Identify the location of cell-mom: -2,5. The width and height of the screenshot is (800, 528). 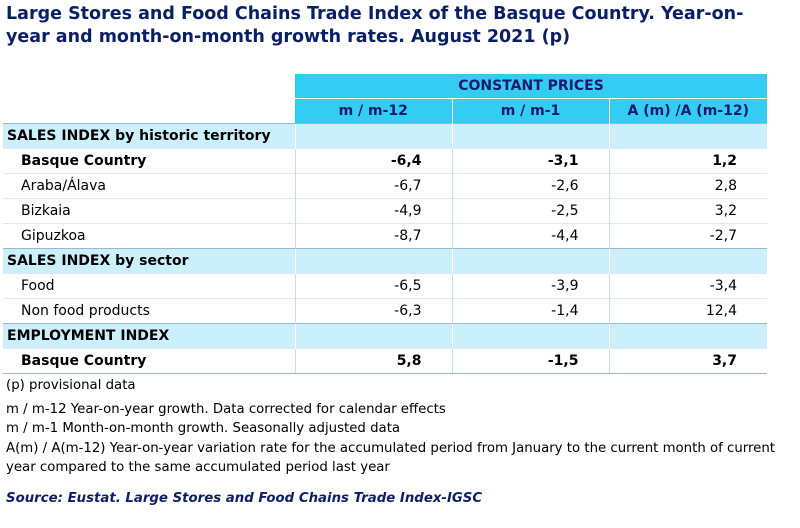
(530, 211).